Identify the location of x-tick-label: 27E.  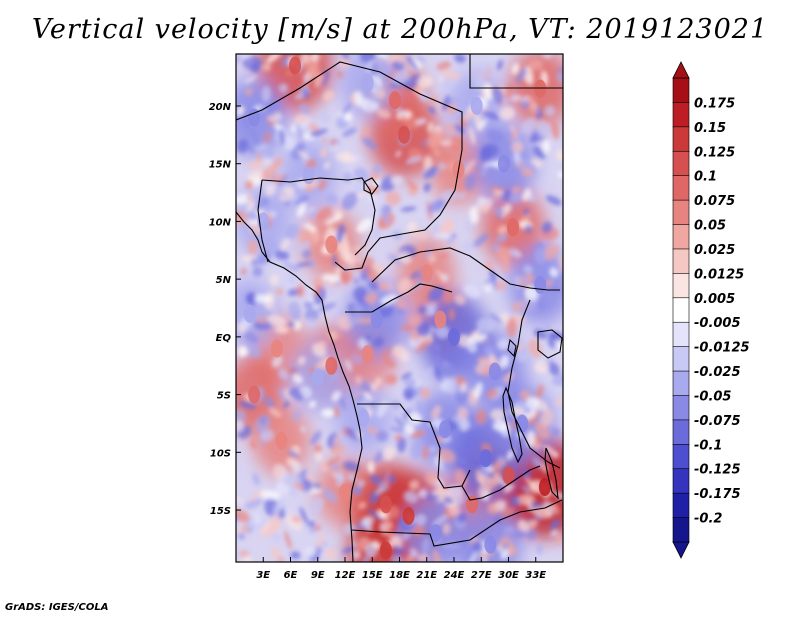
(481, 575).